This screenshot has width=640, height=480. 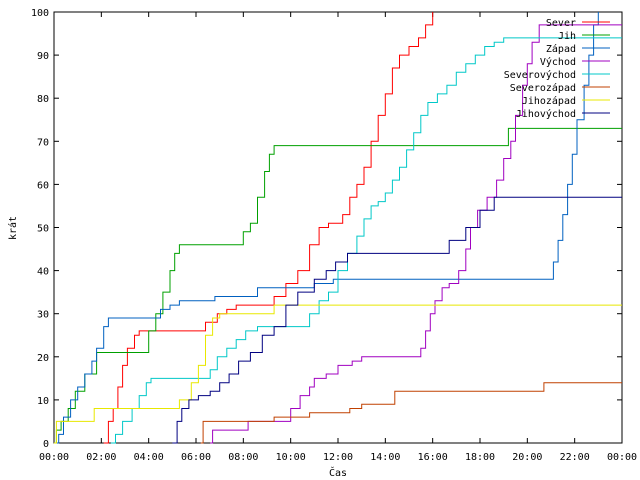 I want to click on x-tick-label: 18:00, so click(x=480, y=457).